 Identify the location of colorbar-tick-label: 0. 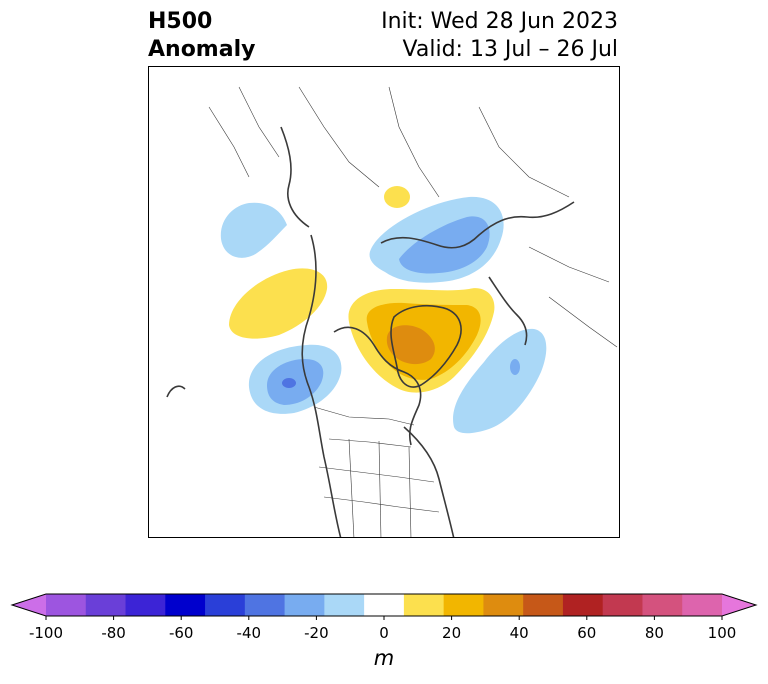
(384, 633).